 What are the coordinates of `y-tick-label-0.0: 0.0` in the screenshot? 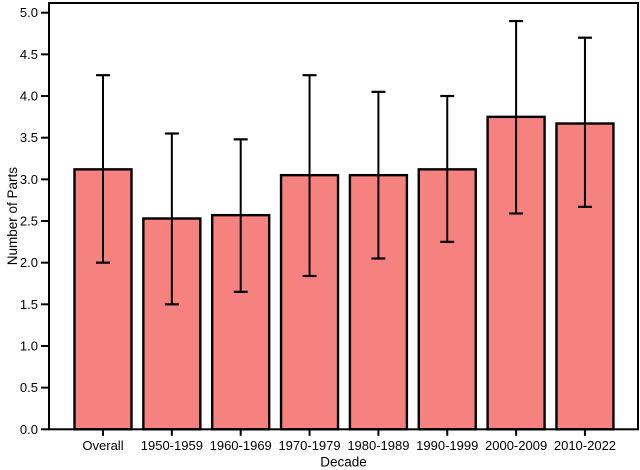 It's located at (29, 429).